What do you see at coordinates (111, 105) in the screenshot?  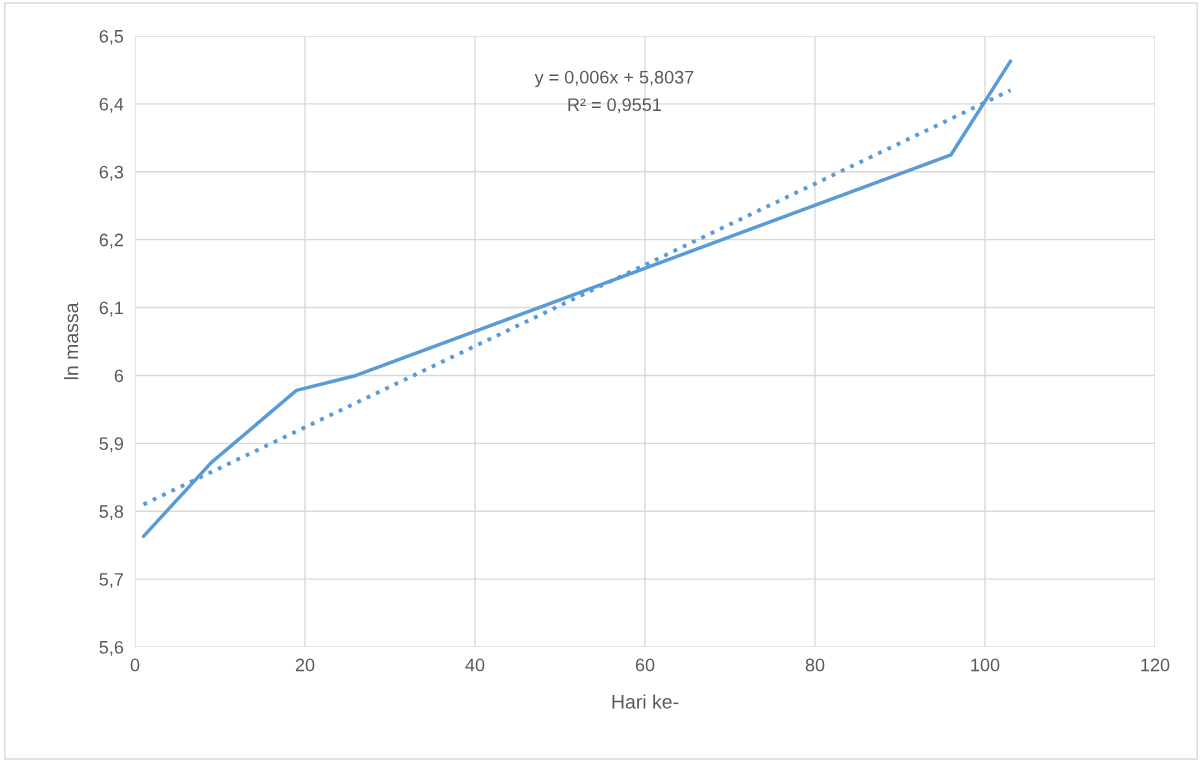 I see `y-tick-label: 6,4` at bounding box center [111, 105].